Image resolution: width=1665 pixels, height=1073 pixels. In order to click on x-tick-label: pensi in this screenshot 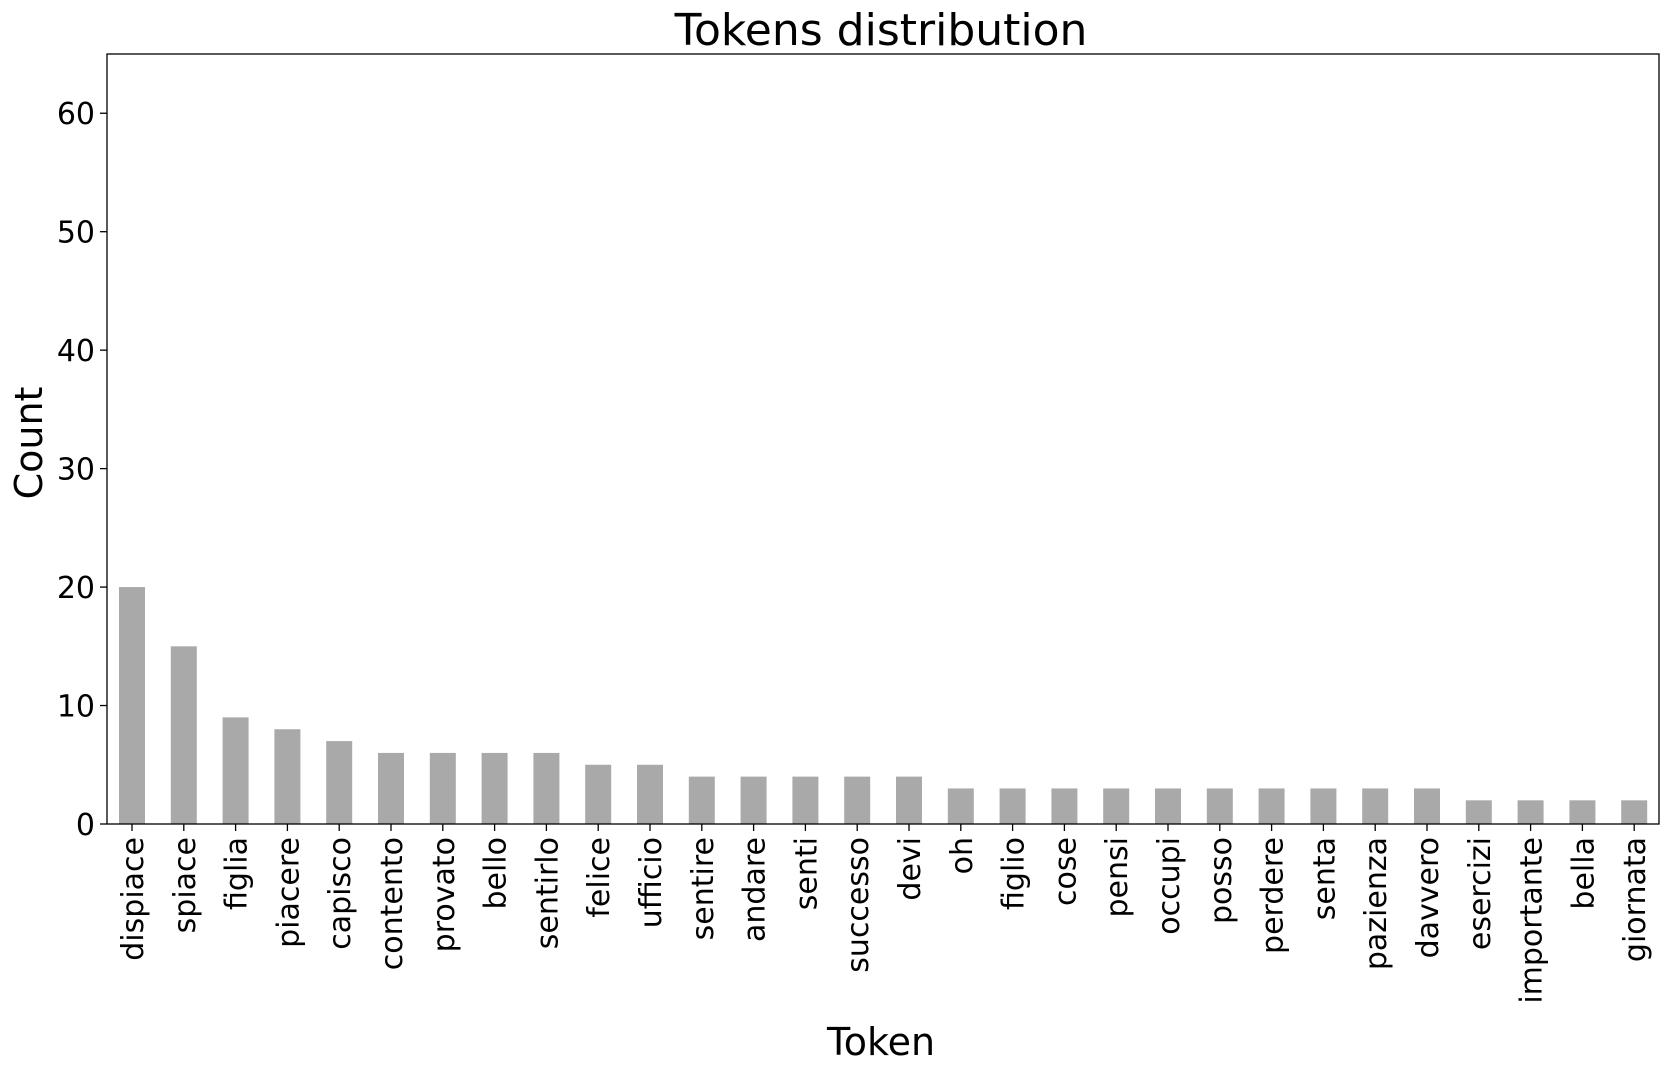, I will do `click(1117, 877)`.